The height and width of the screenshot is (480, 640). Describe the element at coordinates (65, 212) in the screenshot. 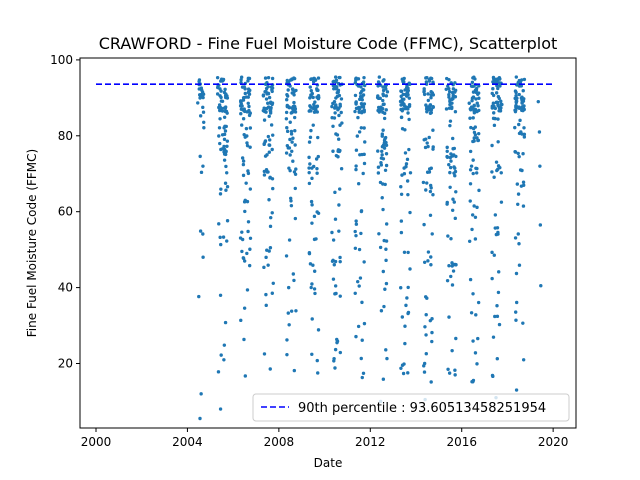

I see `y-tick-label: 60` at that location.